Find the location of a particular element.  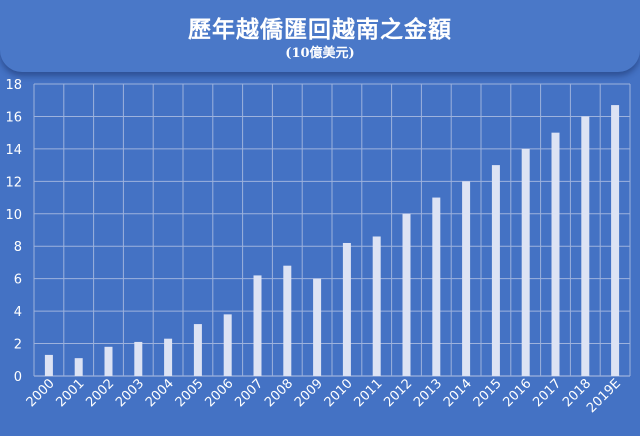

x-tick-label: 2010 is located at coordinates (339, 393).